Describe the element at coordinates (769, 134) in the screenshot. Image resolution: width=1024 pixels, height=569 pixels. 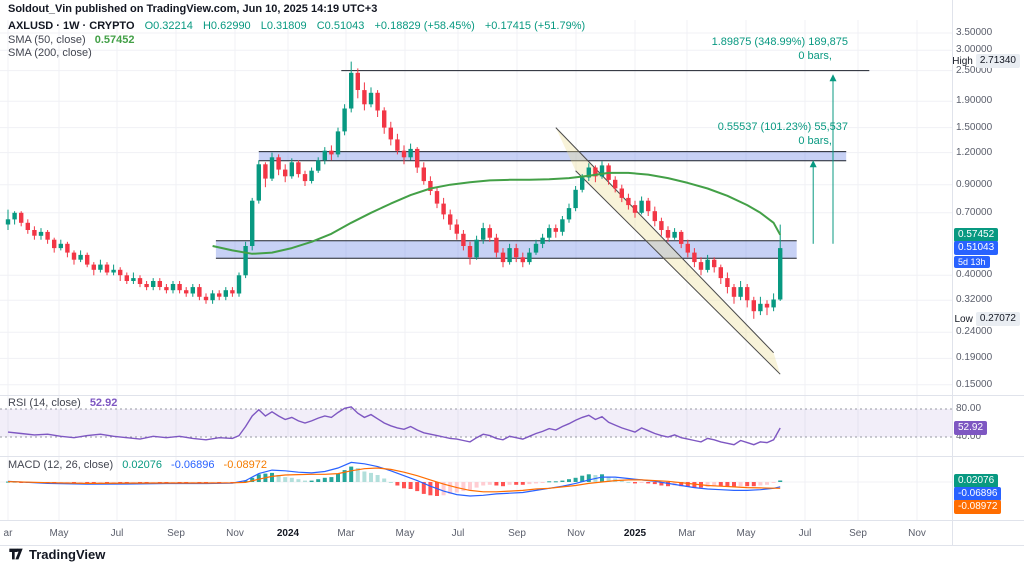
I see `price-range-label-lower: 0.55537 (101.23%) 55,537 0 bars,` at that location.